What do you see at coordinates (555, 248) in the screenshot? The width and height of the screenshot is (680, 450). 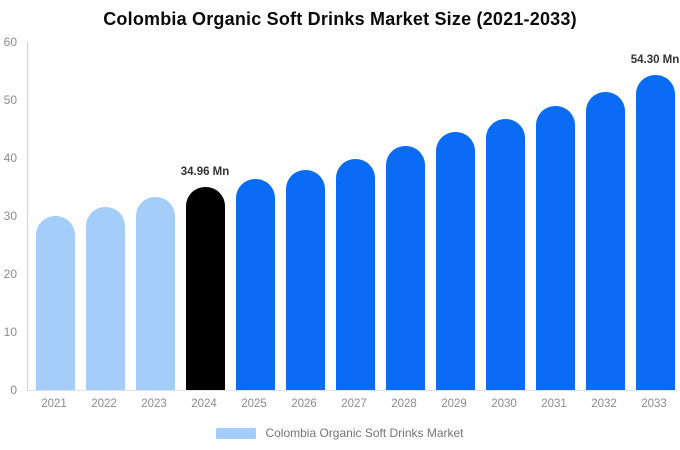 I see `bar-2031` at bounding box center [555, 248].